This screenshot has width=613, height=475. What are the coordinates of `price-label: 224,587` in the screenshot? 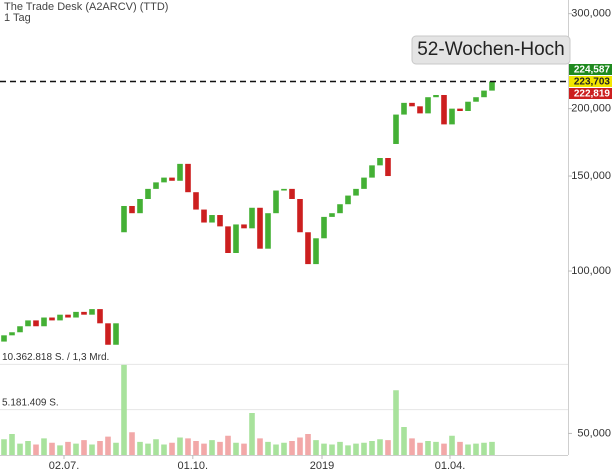 It's located at (592, 70).